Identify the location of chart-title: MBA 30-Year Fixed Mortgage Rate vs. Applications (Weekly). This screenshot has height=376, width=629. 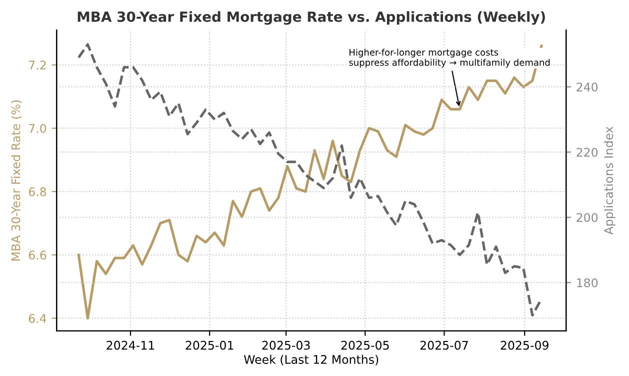
(311, 18).